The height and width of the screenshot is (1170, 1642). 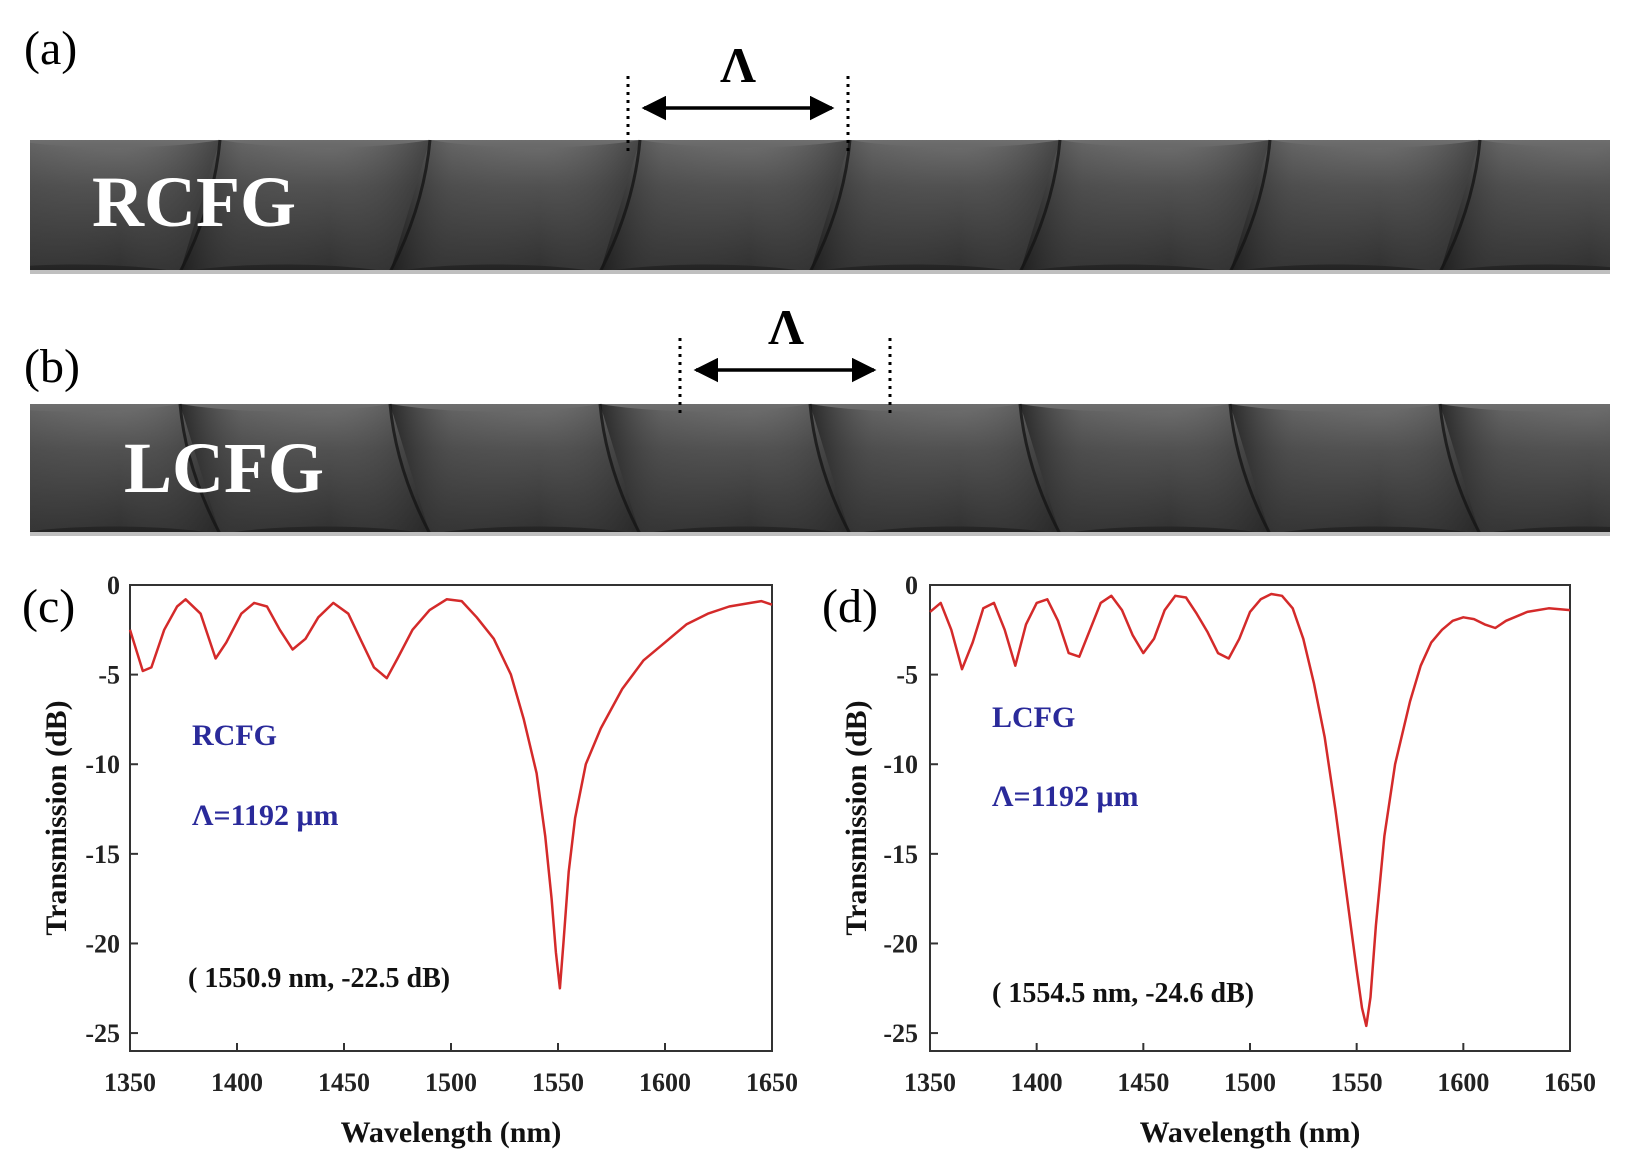 I want to click on x-axis-c: 1350 1400 1450 1500 1550 1600 1650, so click(x=451, y=1070).